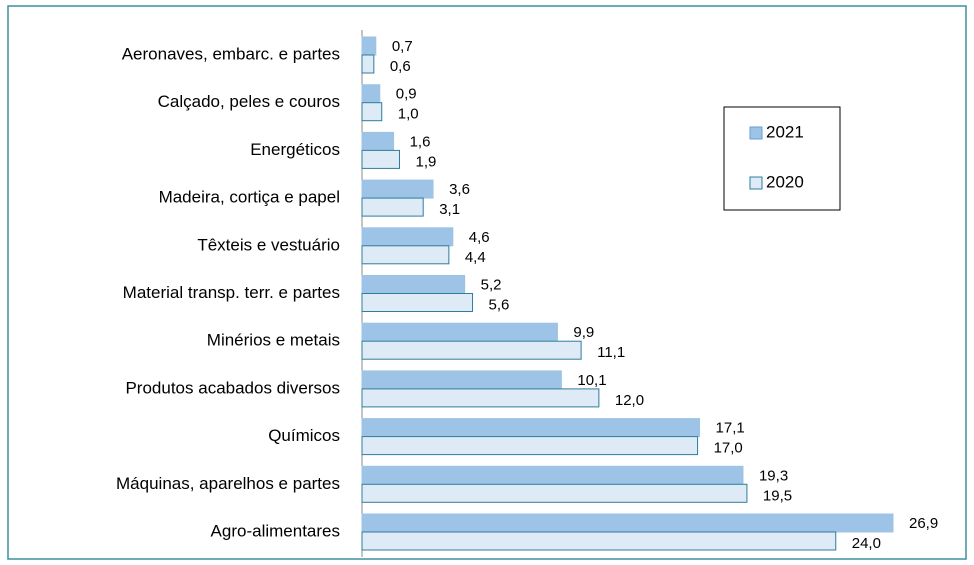  What do you see at coordinates (268, 244) in the screenshot?
I see `category-label: Têxteis e vestuário` at bounding box center [268, 244].